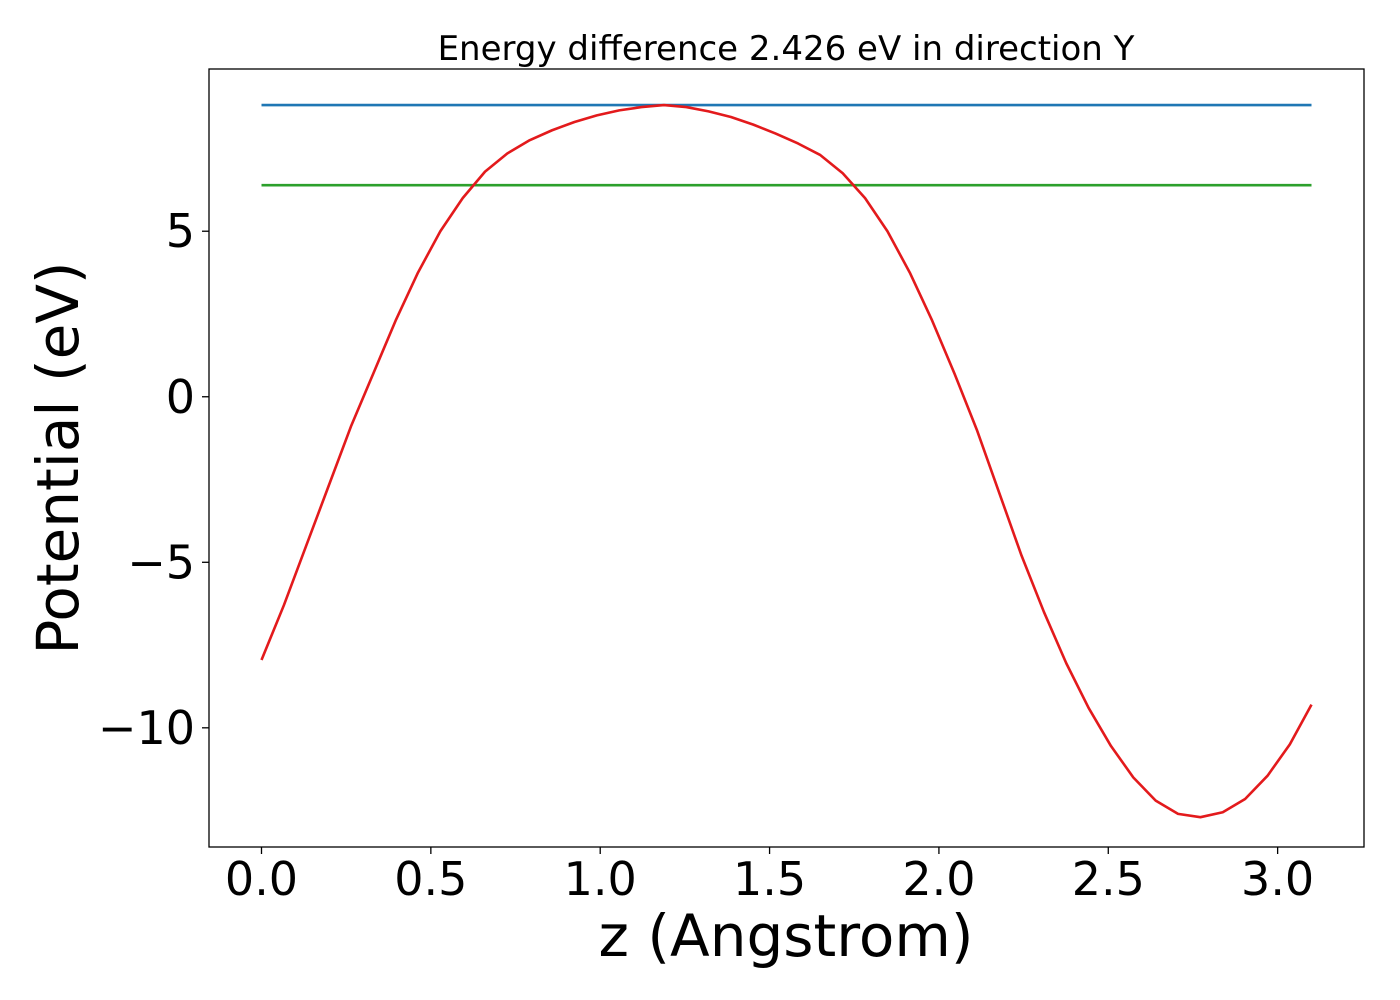 The height and width of the screenshot is (1000, 1400). Describe the element at coordinates (180, 231) in the screenshot. I see `y-tick-label: 5` at that location.